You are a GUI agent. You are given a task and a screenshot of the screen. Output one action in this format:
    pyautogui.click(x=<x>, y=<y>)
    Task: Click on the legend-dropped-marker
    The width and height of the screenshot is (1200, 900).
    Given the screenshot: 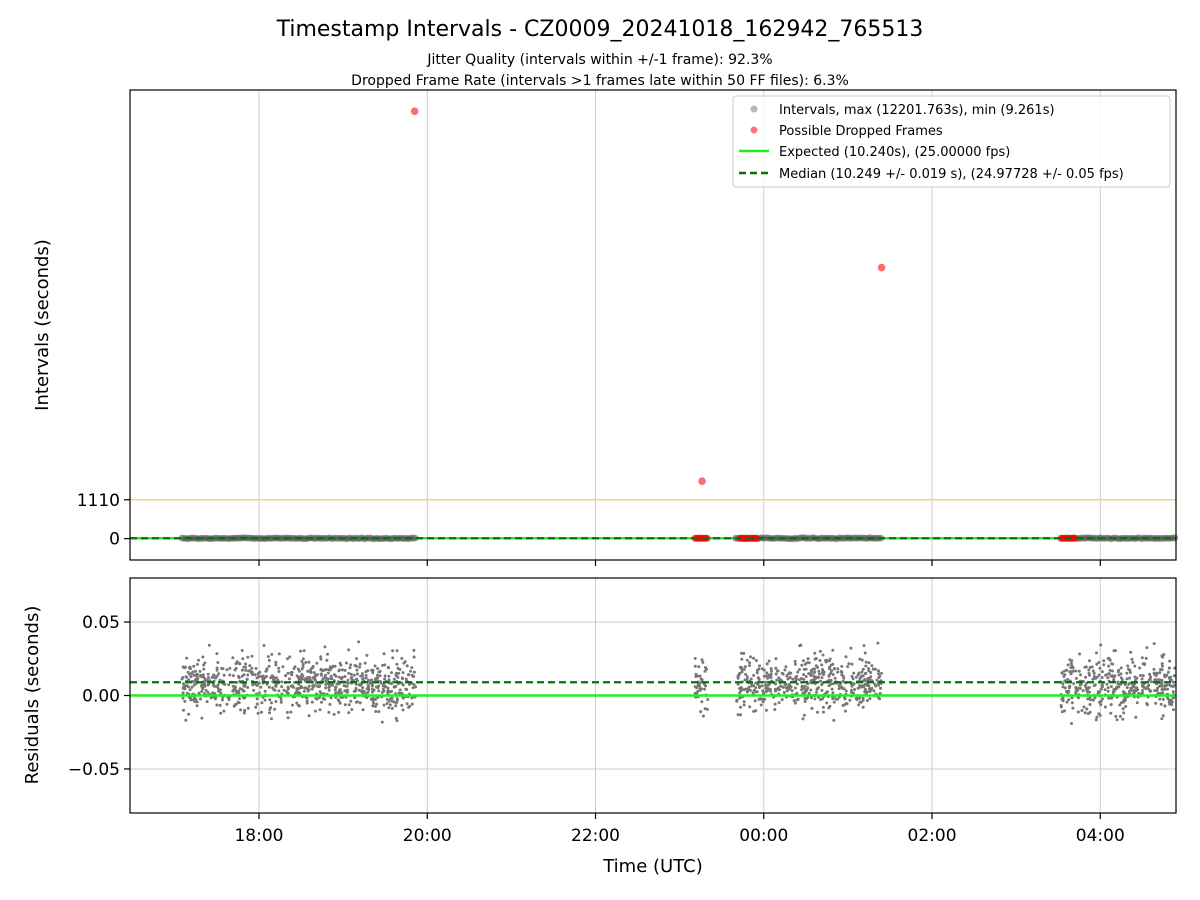 What is the action you would take?
    pyautogui.click(x=754, y=130)
    